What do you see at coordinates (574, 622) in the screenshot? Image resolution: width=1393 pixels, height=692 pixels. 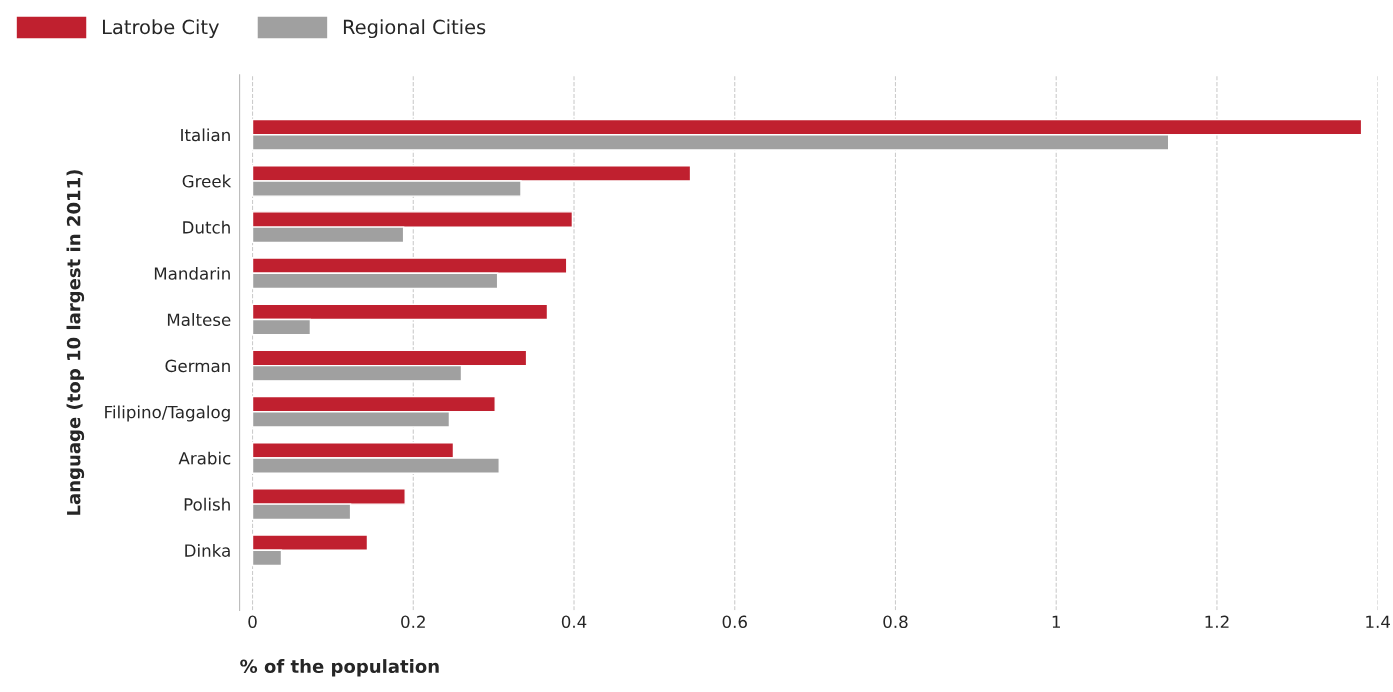 I see `x-tick-label: 0.4` at bounding box center [574, 622].